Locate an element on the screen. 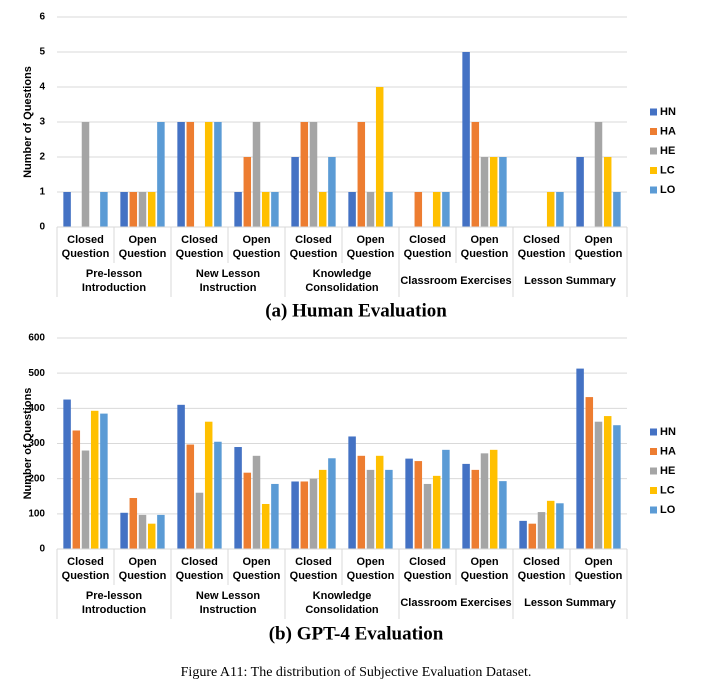 The image size is (712, 696). group-label: Knowledge Consolidation is located at coordinates (342, 603).